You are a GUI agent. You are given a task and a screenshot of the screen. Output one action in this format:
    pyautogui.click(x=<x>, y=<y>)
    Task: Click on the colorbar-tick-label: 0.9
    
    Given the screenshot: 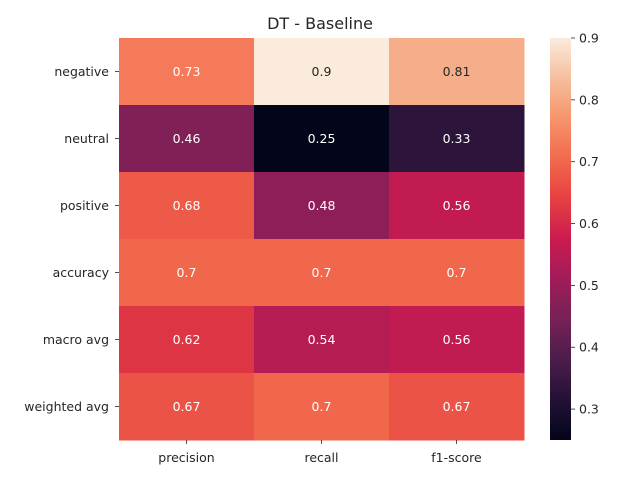 What is the action you would take?
    pyautogui.click(x=589, y=38)
    